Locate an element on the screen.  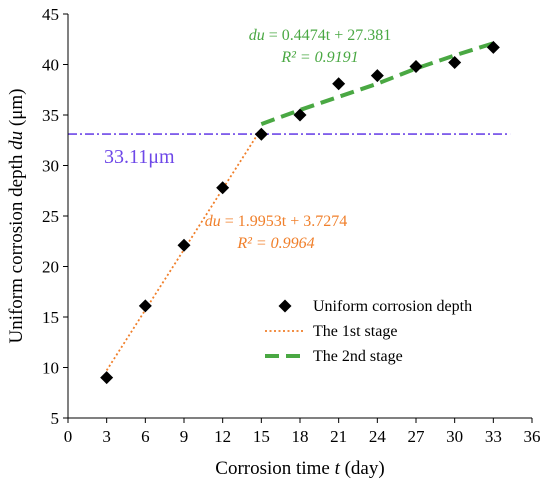
y-tick-label: 45 is located at coordinates (50, 14).